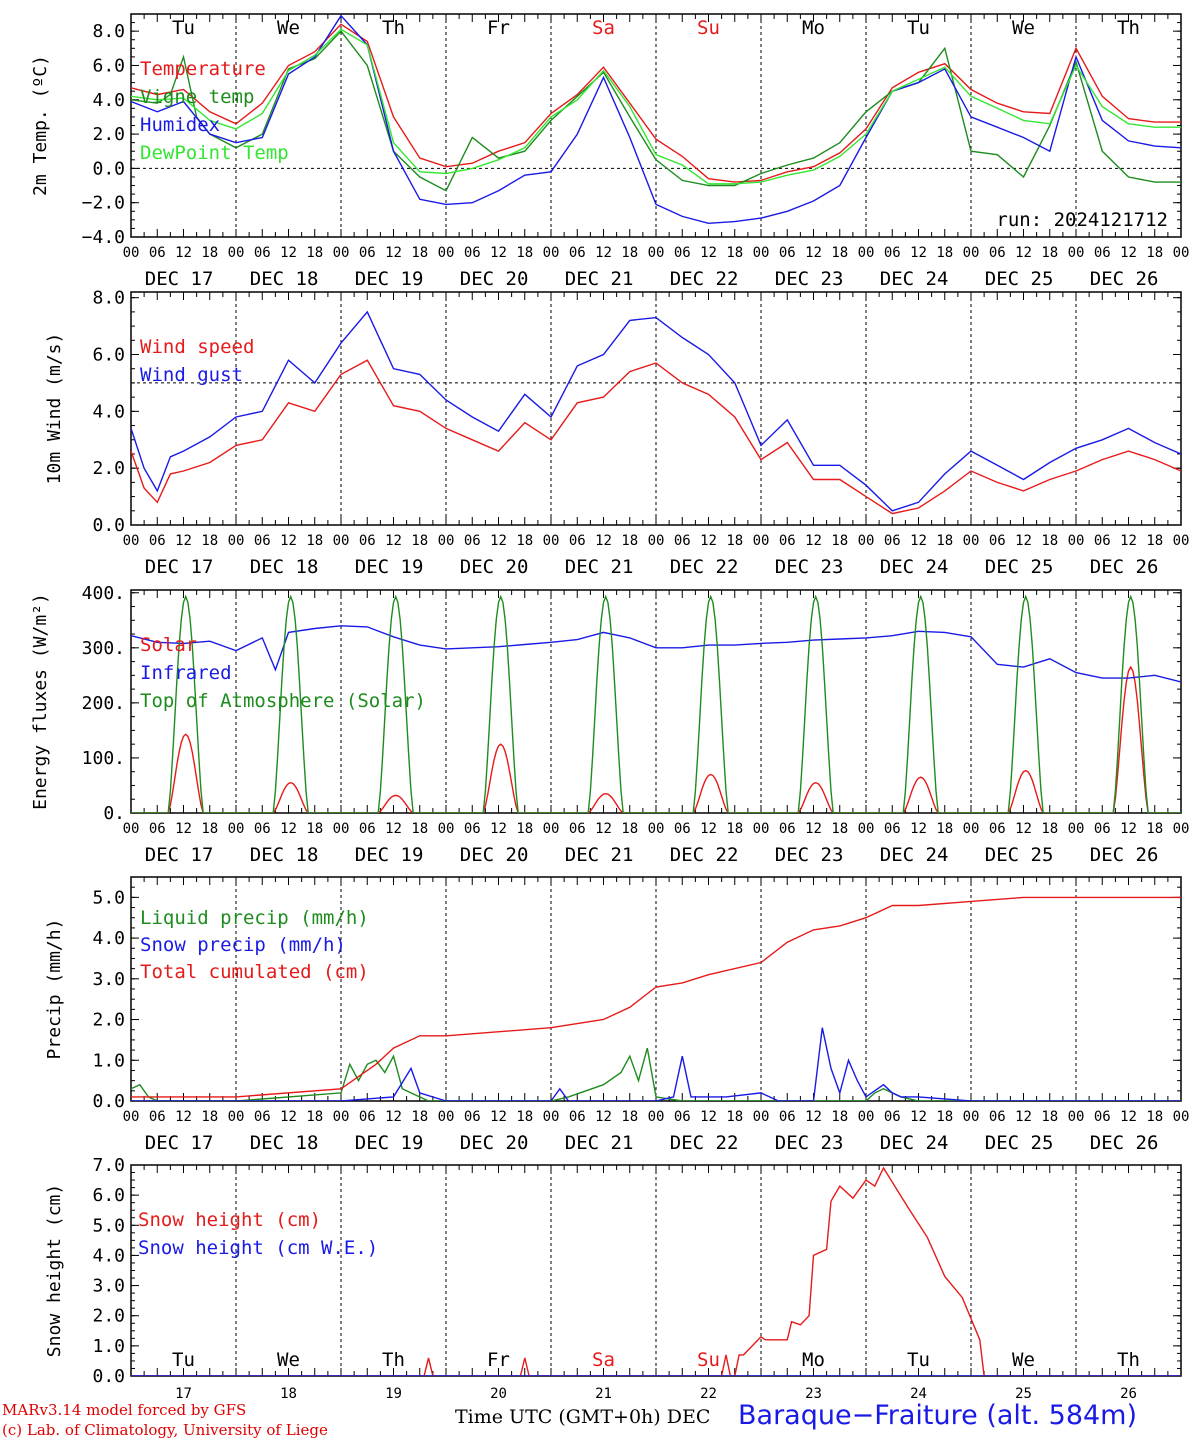 This screenshot has height=1440, width=1194. What do you see at coordinates (54, 989) in the screenshot?
I see `y-axis-label: Precip (mm/h)` at bounding box center [54, 989].